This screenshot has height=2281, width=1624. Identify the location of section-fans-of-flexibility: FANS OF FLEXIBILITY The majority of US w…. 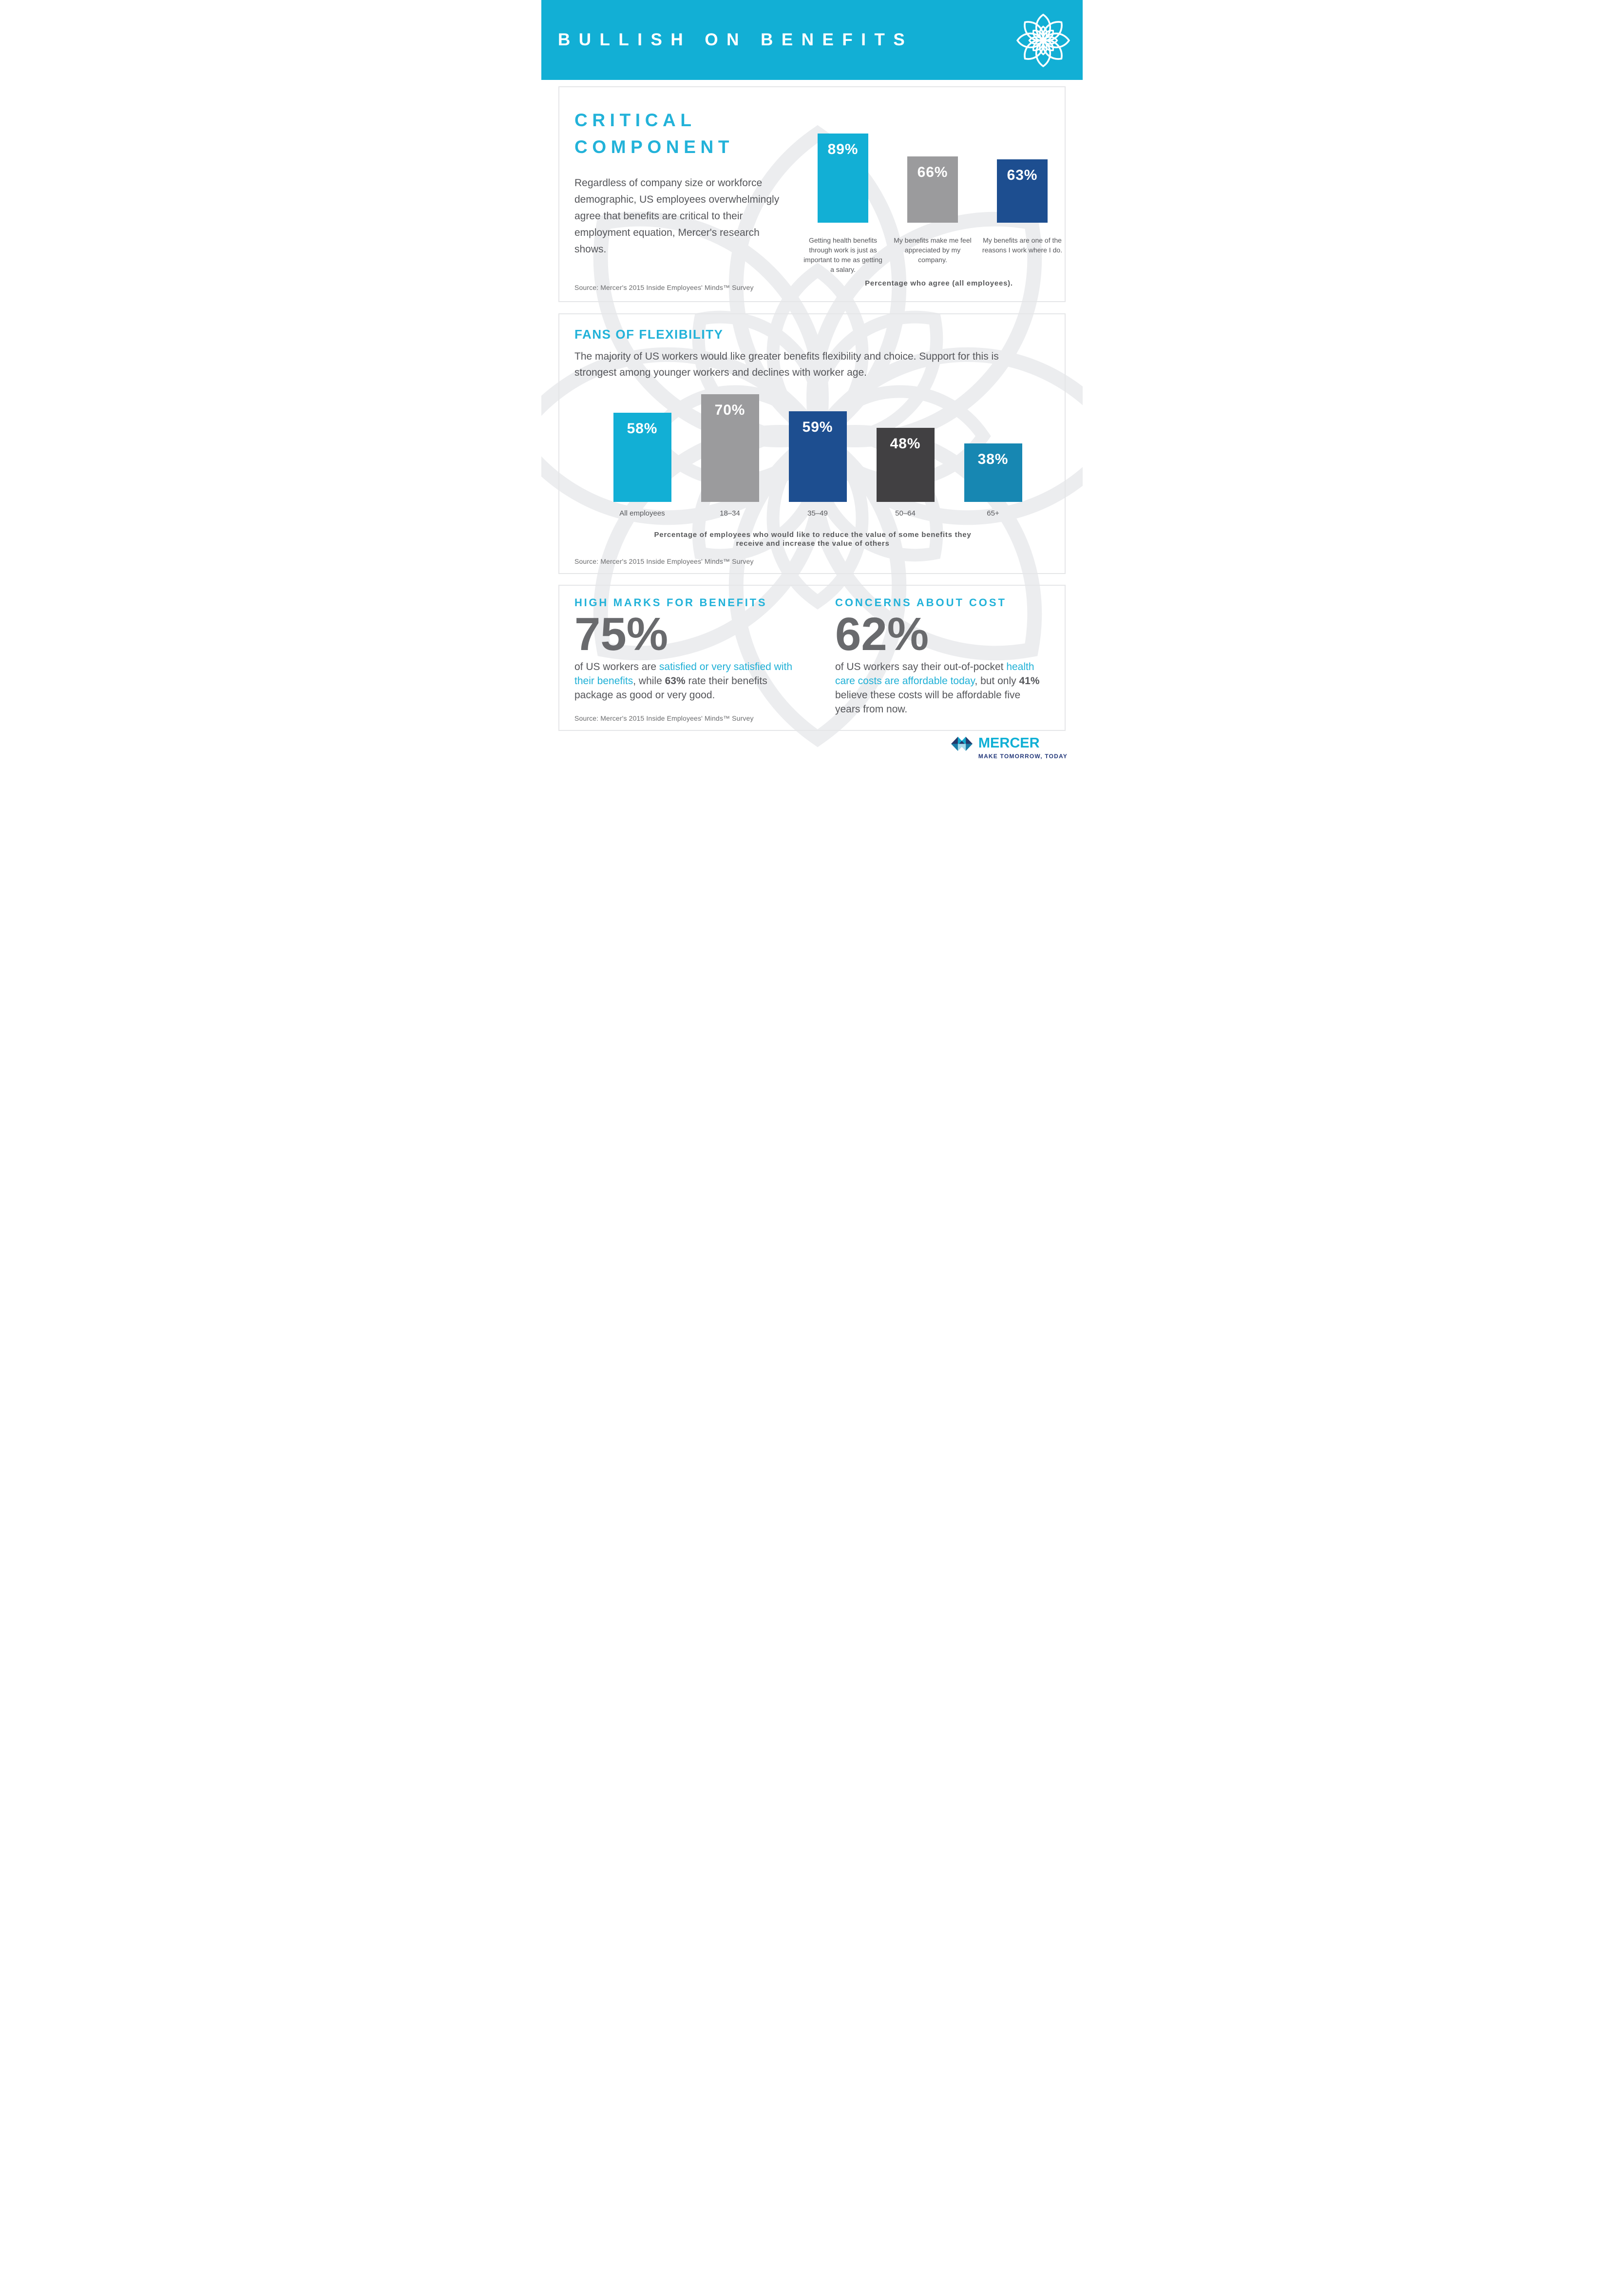
(812, 443).